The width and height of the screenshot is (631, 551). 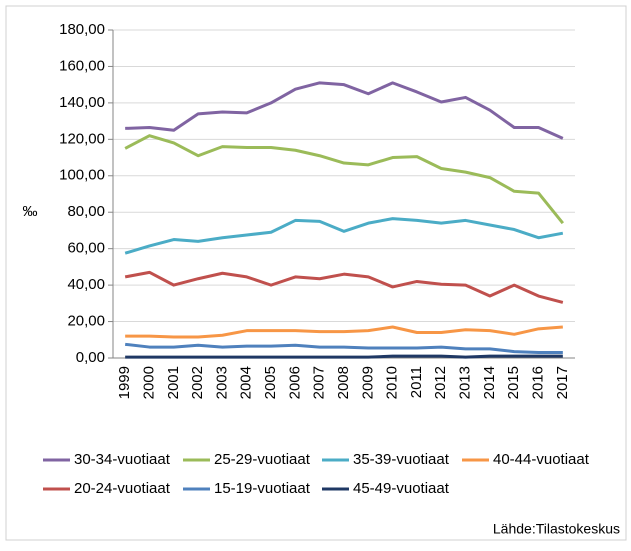 What do you see at coordinates (86, 248) in the screenshot?
I see `y-tick-label: 60,00` at bounding box center [86, 248].